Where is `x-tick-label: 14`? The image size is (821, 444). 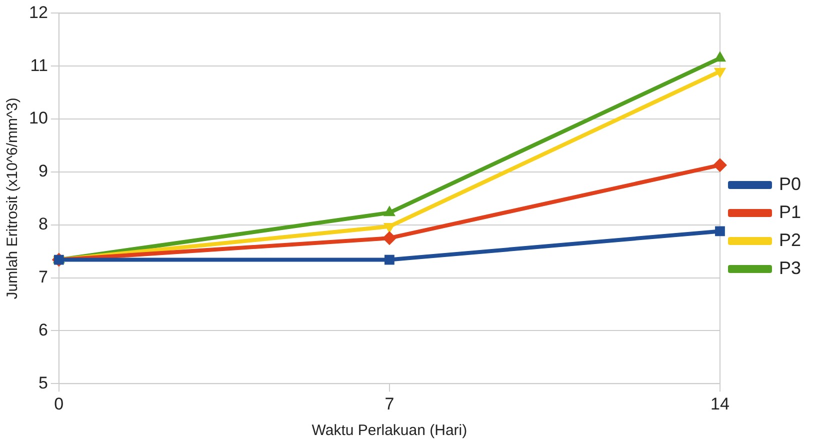 x-tick-label: 14 is located at coordinates (720, 404).